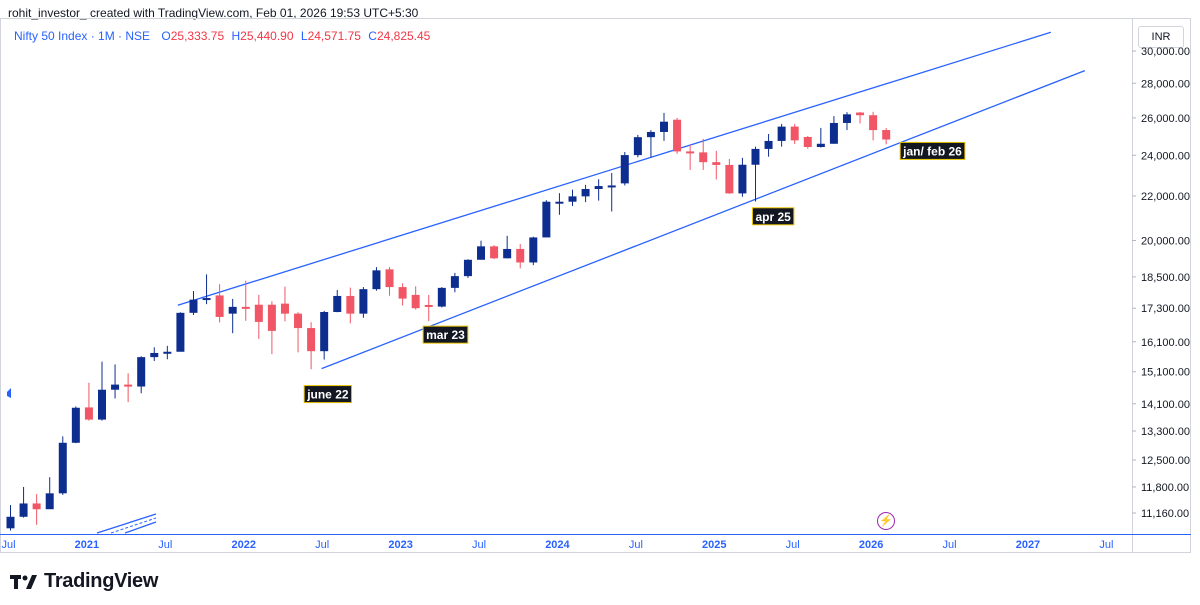  I want to click on annotation-label: jan/ feb 26, so click(932, 150).